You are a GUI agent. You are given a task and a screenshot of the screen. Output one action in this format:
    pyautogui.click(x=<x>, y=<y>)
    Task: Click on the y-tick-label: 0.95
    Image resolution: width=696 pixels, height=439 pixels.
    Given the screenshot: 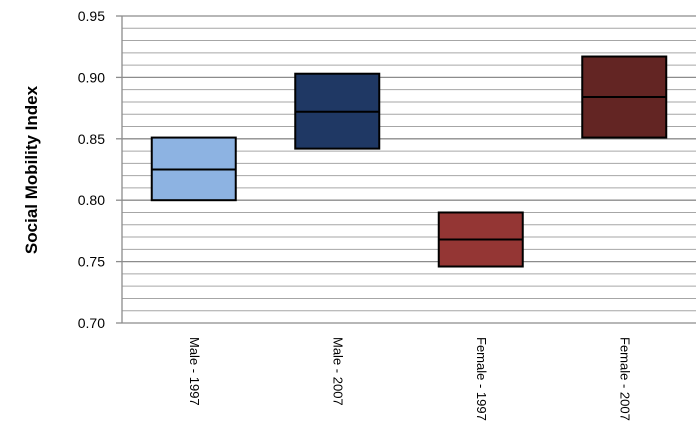 What is the action you would take?
    pyautogui.click(x=91, y=16)
    